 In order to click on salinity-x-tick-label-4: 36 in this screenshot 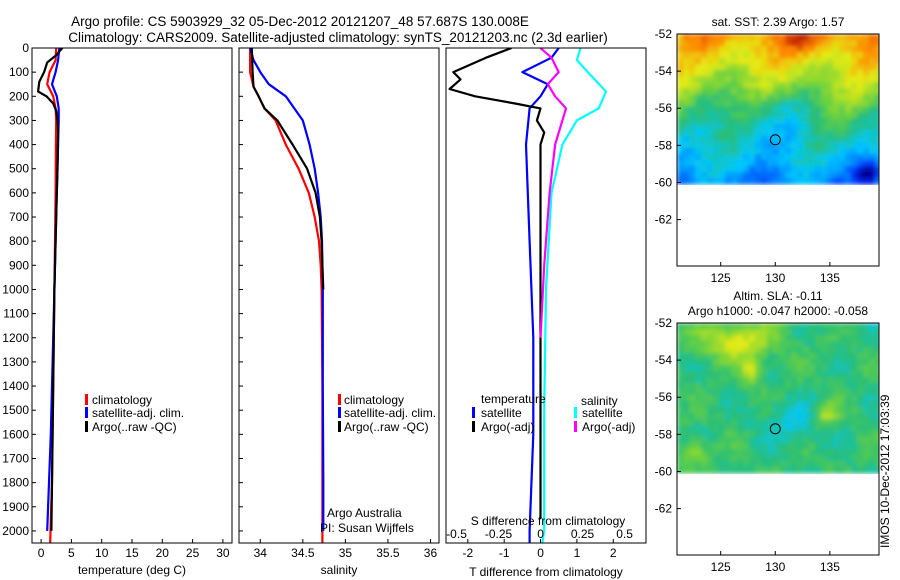, I will do `click(431, 553)`.